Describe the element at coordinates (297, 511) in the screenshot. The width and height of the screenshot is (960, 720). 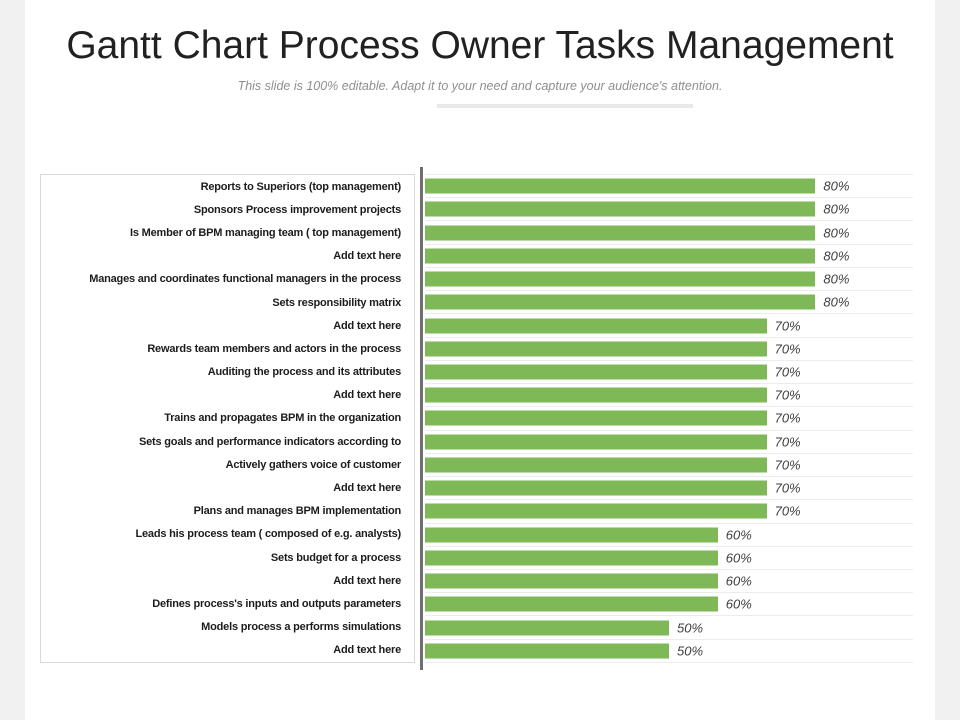
I see `task-label: Plans and manages BPM implementation` at that location.